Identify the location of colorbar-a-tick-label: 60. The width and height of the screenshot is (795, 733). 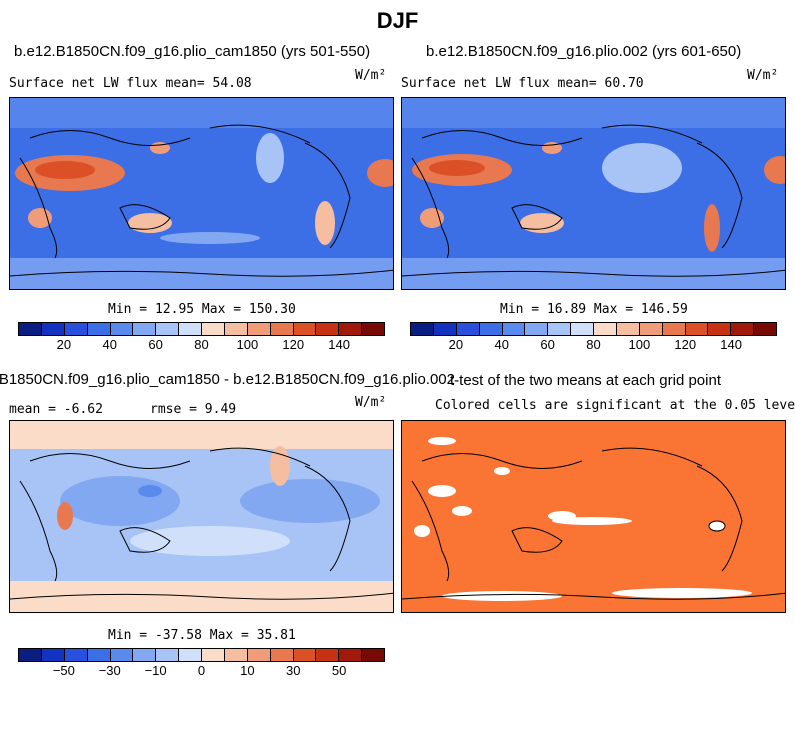
(155, 344).